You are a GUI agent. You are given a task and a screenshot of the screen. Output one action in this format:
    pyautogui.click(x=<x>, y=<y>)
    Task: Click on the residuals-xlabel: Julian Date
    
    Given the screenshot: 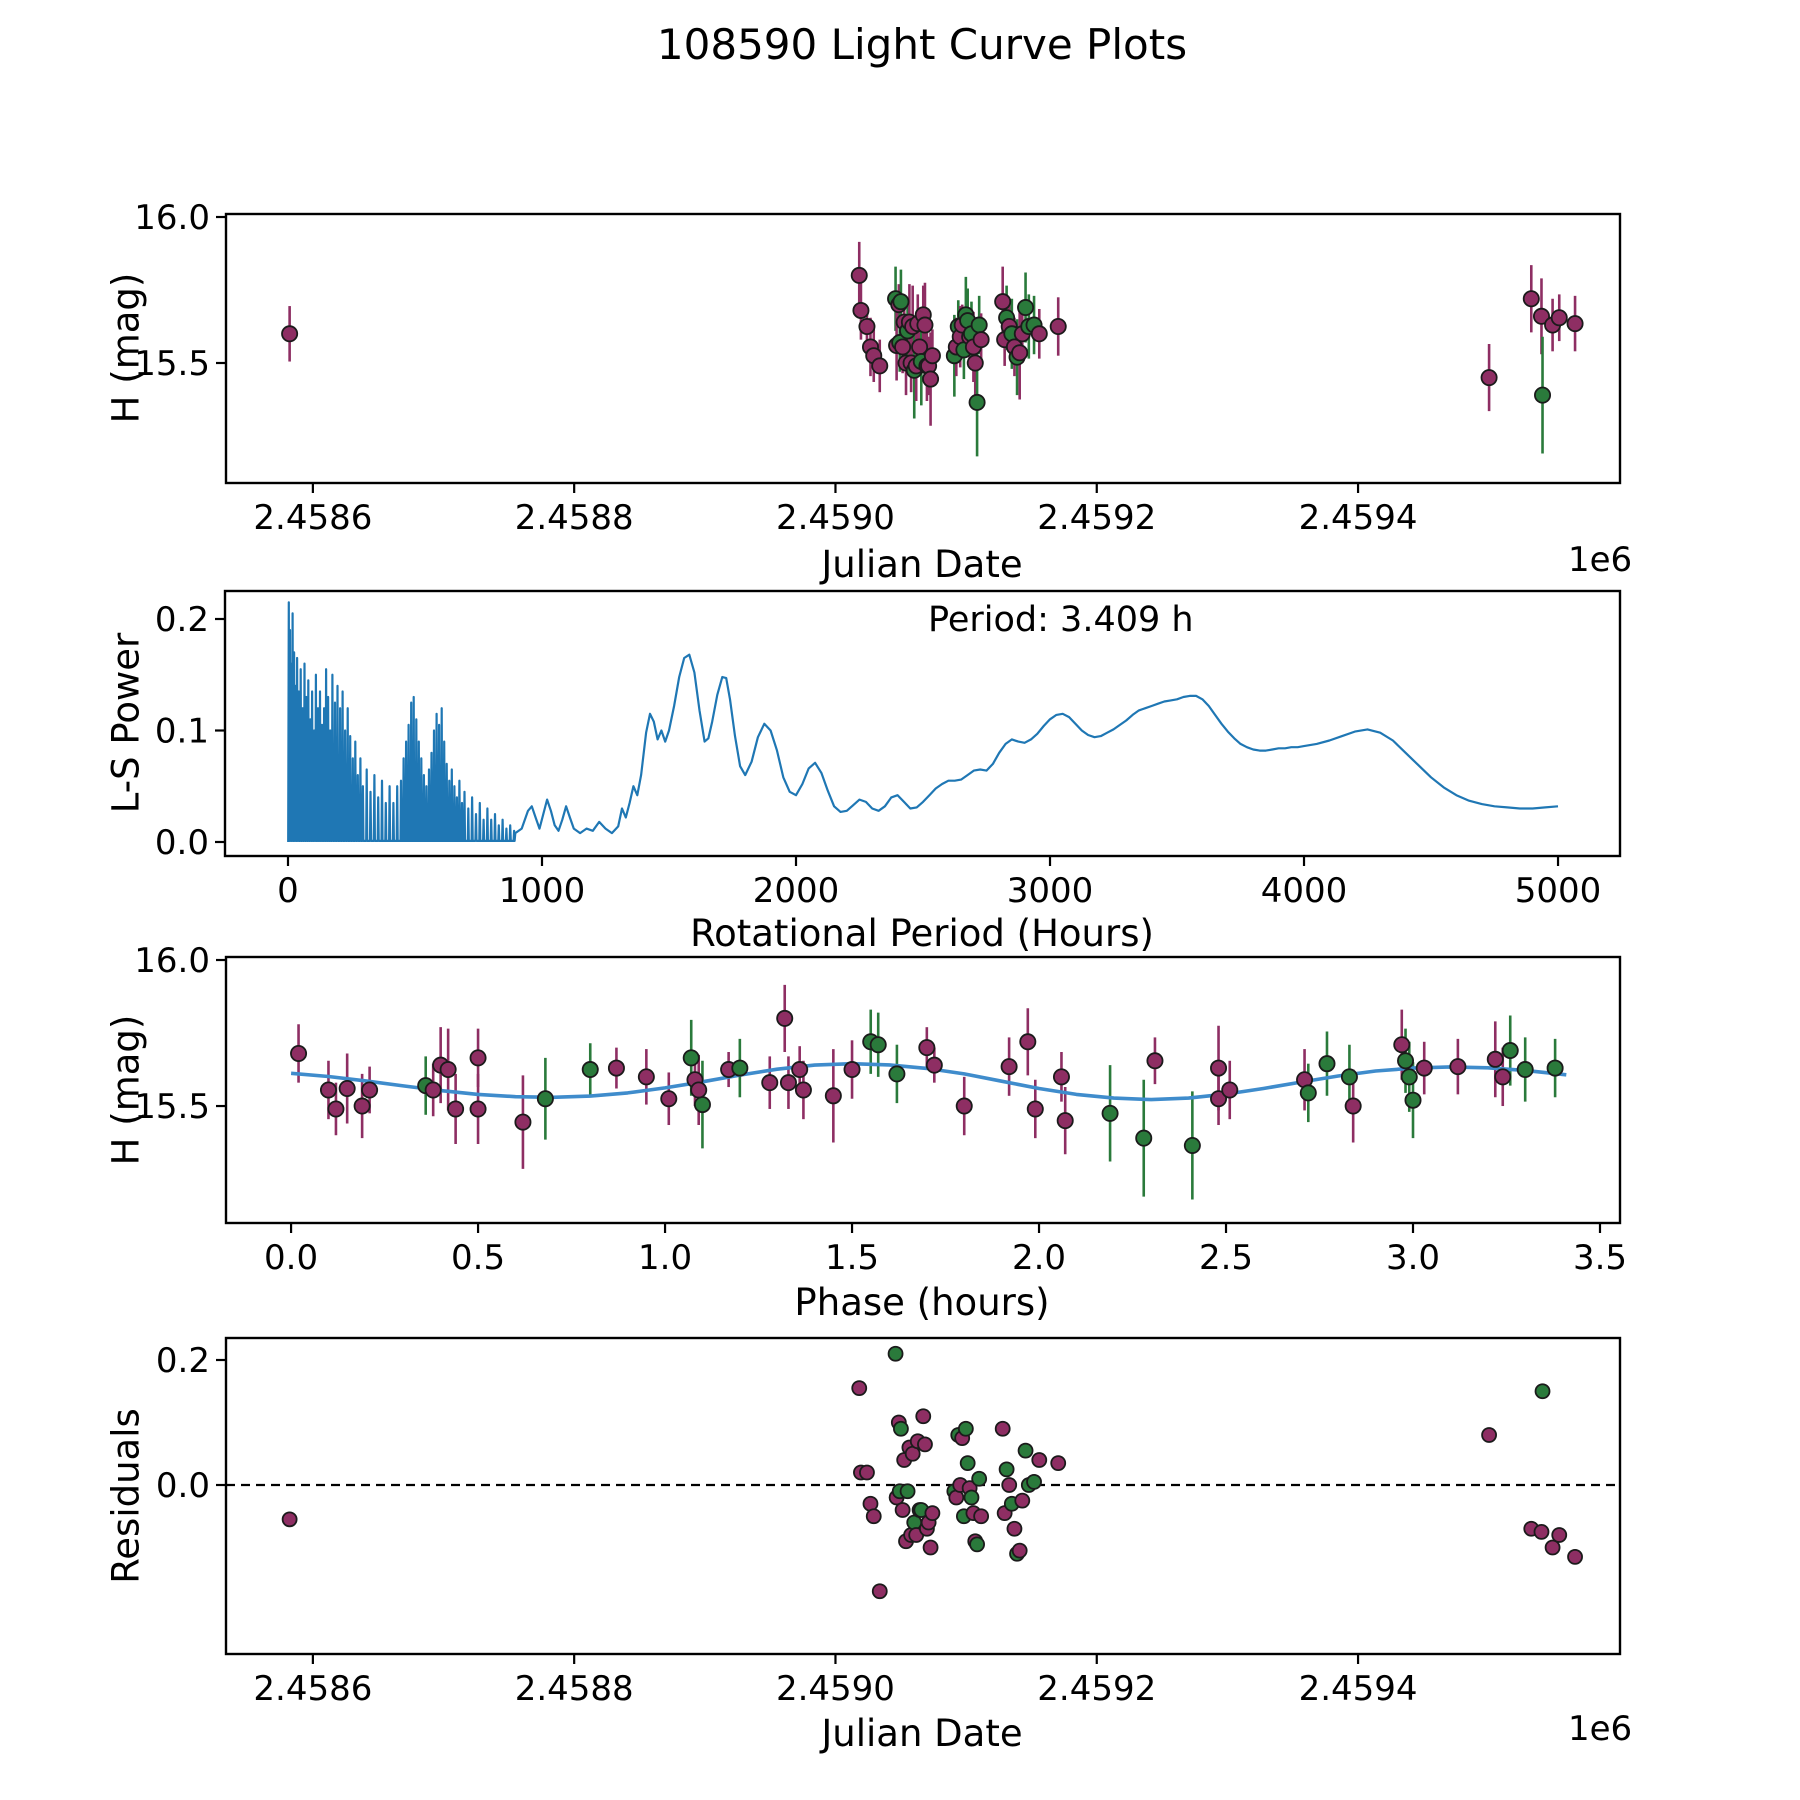 What is the action you would take?
    pyautogui.click(x=922, y=1733)
    